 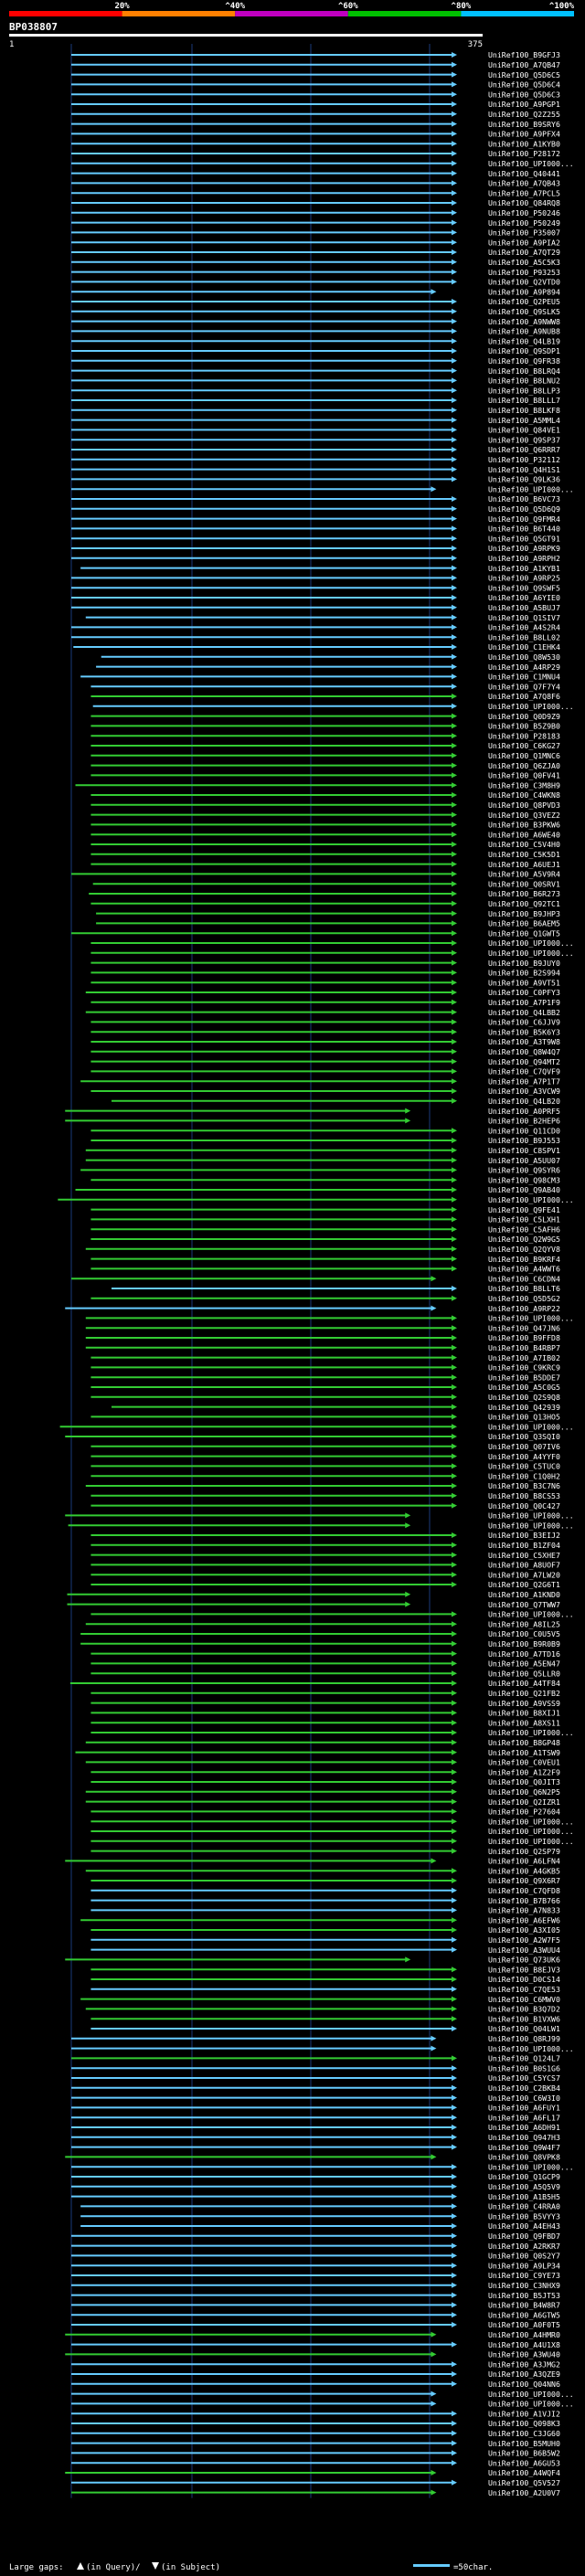 I want to click on hit-label: UniRef100_B8LNU2, so click(x=524, y=381).